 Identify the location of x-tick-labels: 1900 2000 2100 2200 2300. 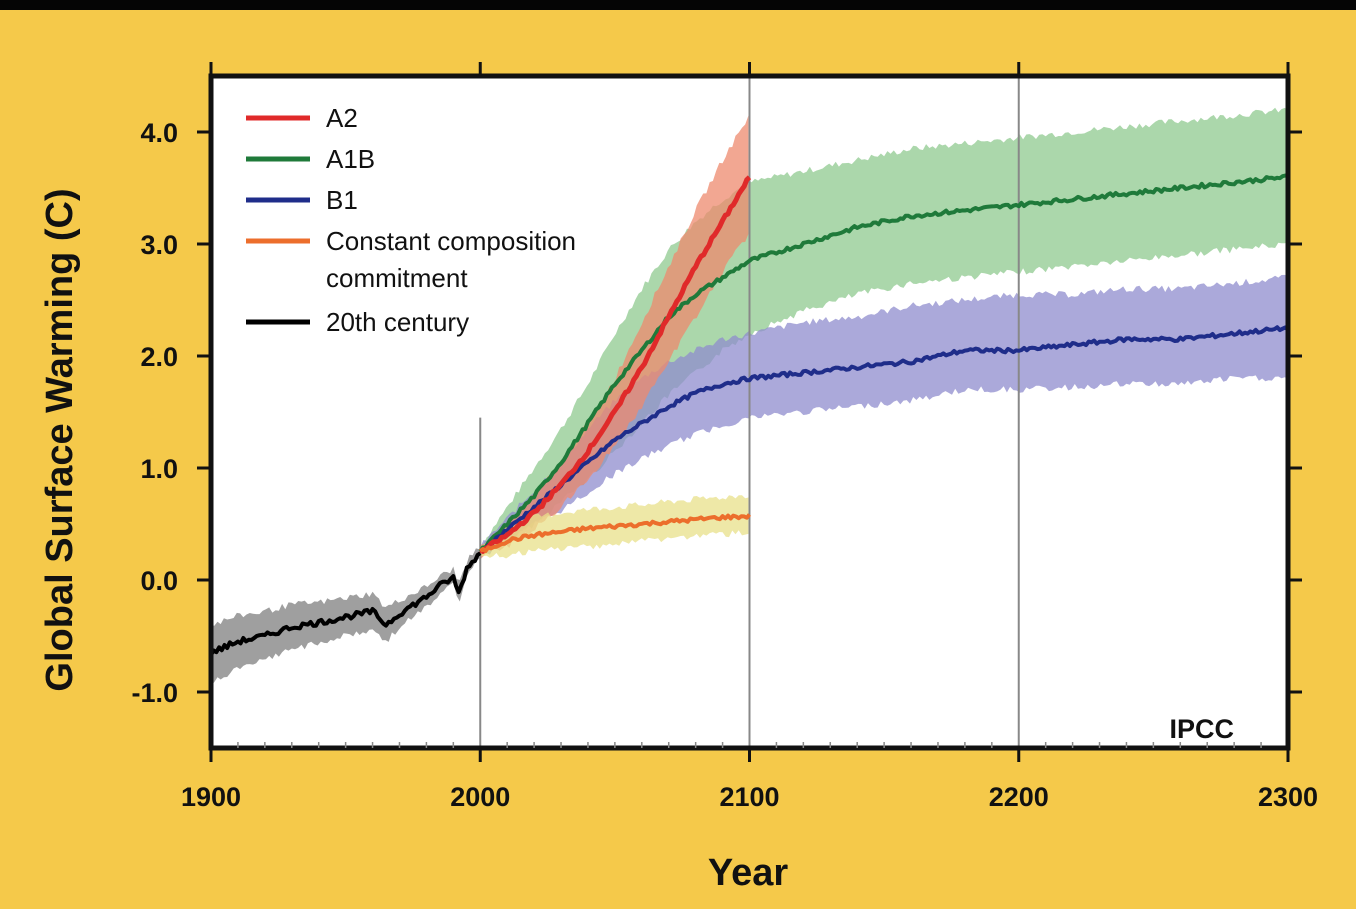
(749, 797).